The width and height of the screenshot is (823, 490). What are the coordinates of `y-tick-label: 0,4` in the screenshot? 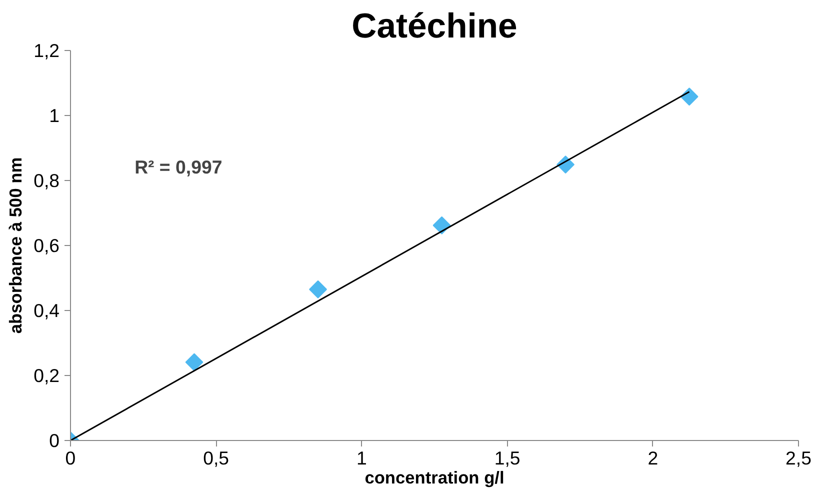 It's located at (47, 310).